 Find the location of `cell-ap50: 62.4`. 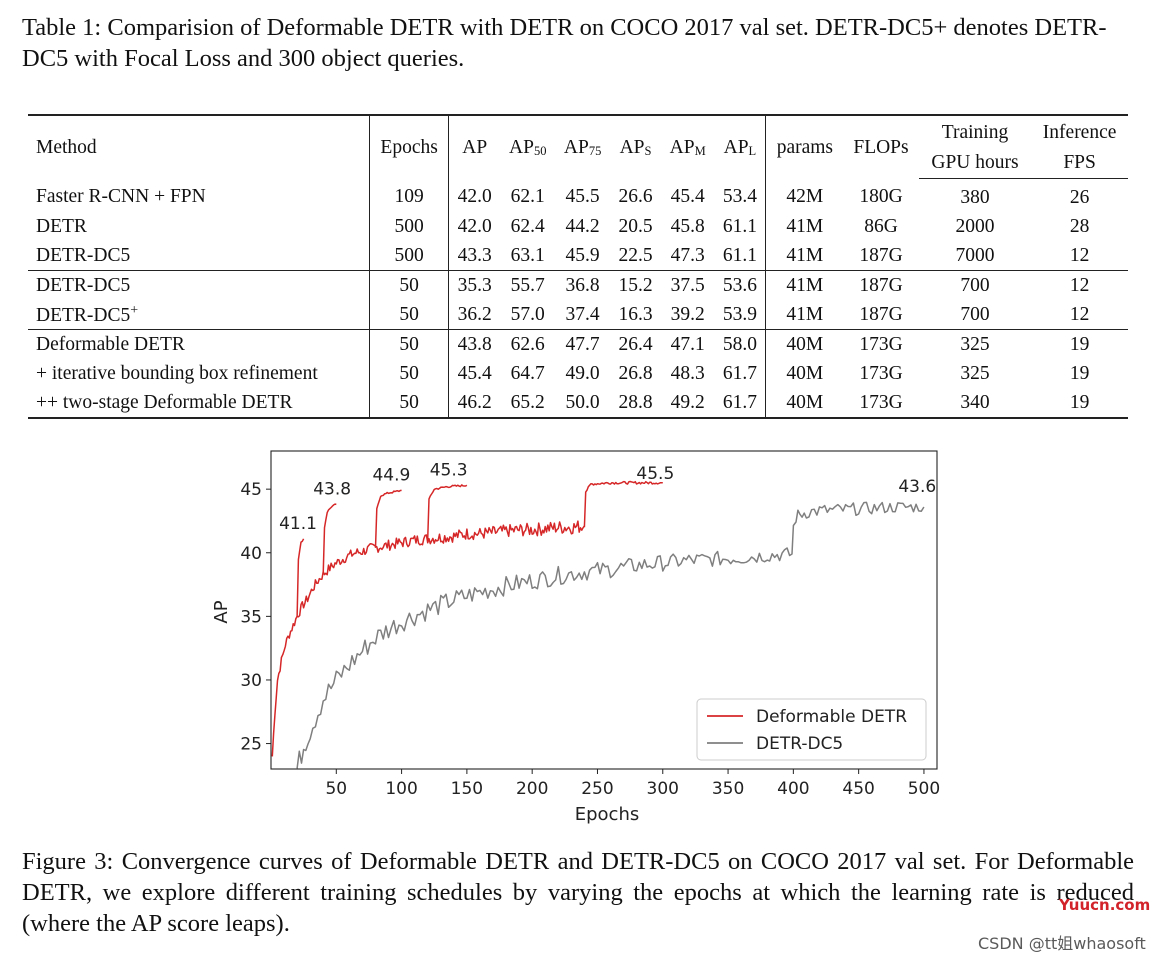

cell-ap50: 62.4 is located at coordinates (527, 226).